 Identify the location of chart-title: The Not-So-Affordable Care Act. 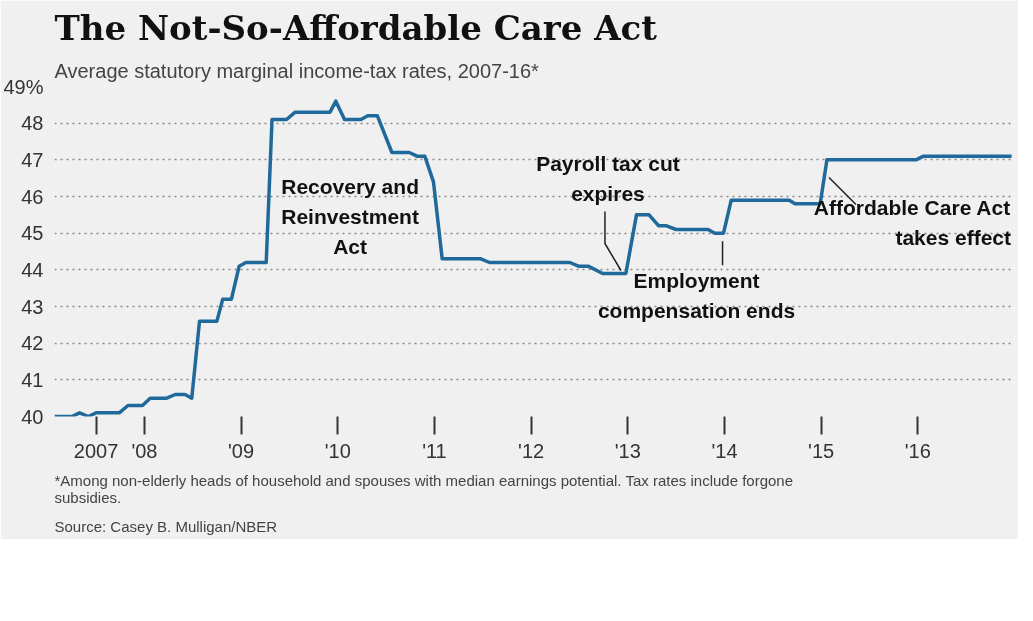
(356, 27).